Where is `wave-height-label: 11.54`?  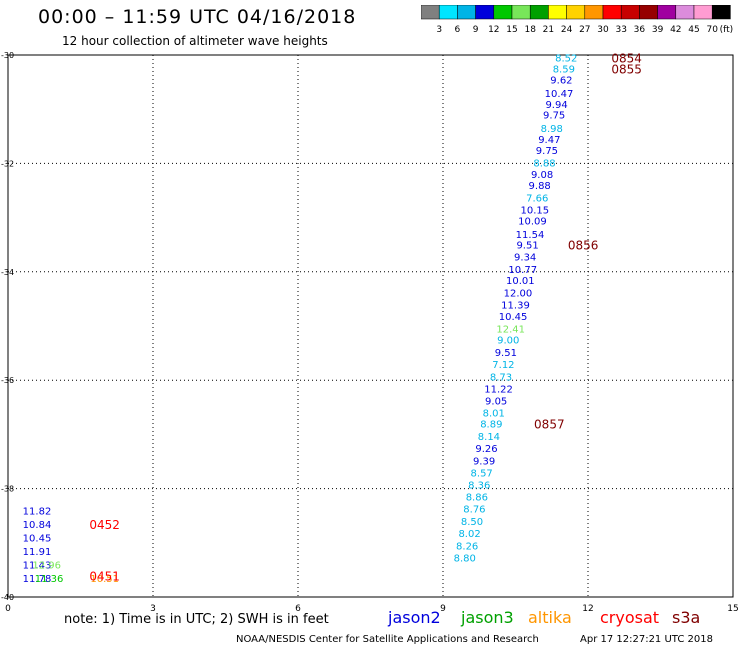
wave-height-label: 11.54 is located at coordinates (530, 235).